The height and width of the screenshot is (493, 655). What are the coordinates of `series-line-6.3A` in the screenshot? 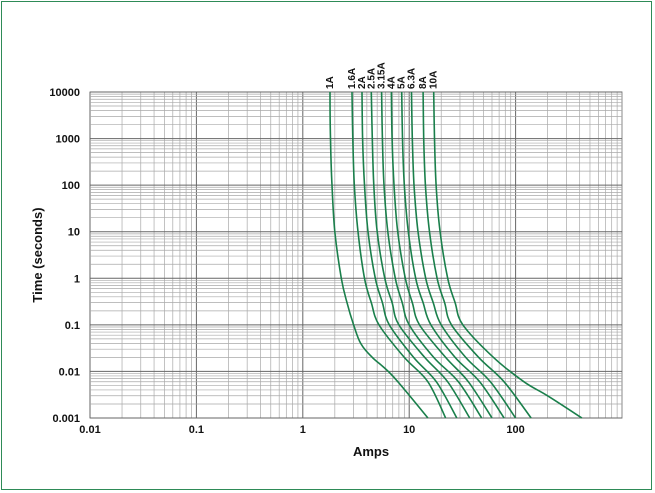 It's located at (463, 255).